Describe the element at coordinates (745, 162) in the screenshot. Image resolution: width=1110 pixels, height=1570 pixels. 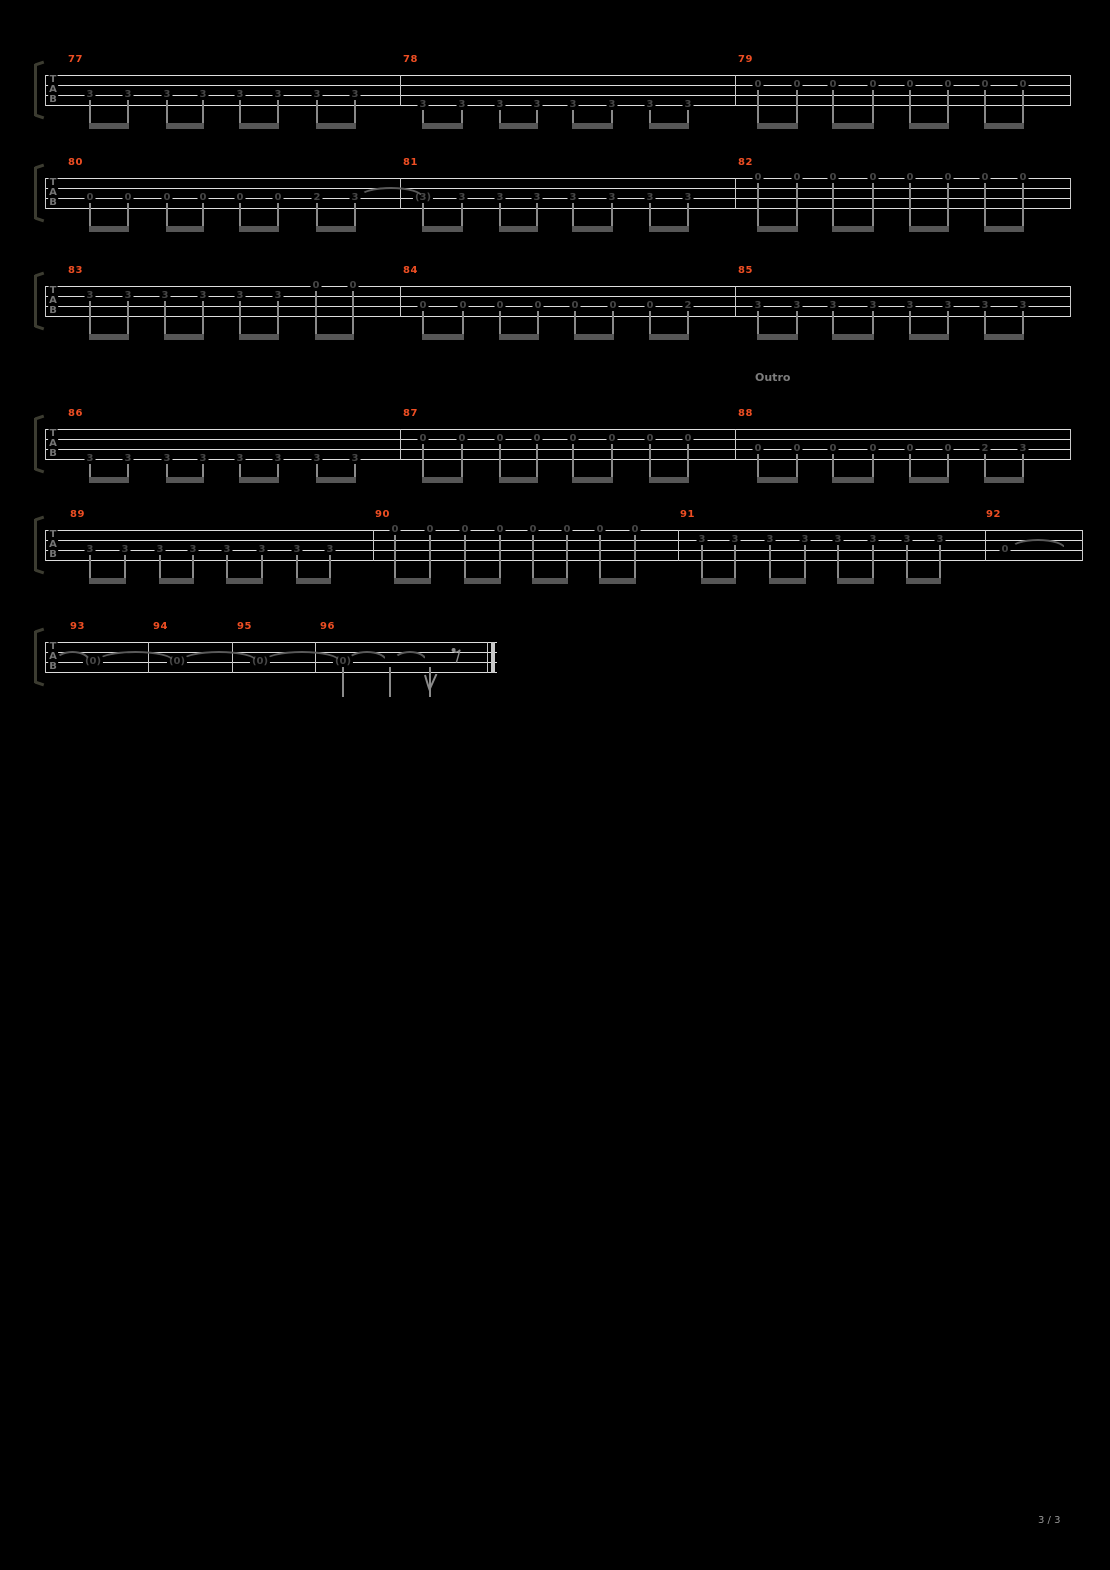
I see `measure-number: 82` at that location.